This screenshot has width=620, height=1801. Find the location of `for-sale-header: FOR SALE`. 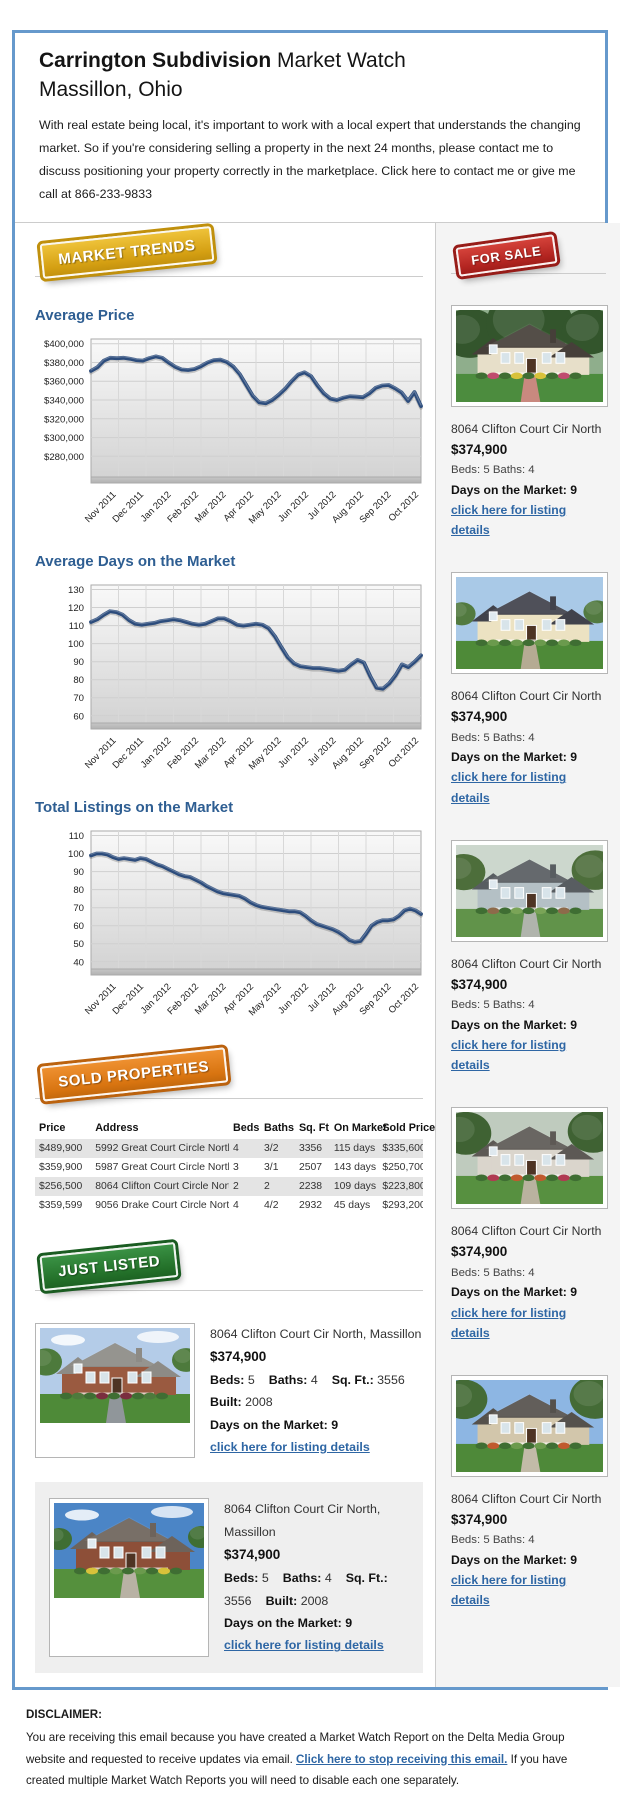

for-sale-header: FOR SALE is located at coordinates (528, 261).